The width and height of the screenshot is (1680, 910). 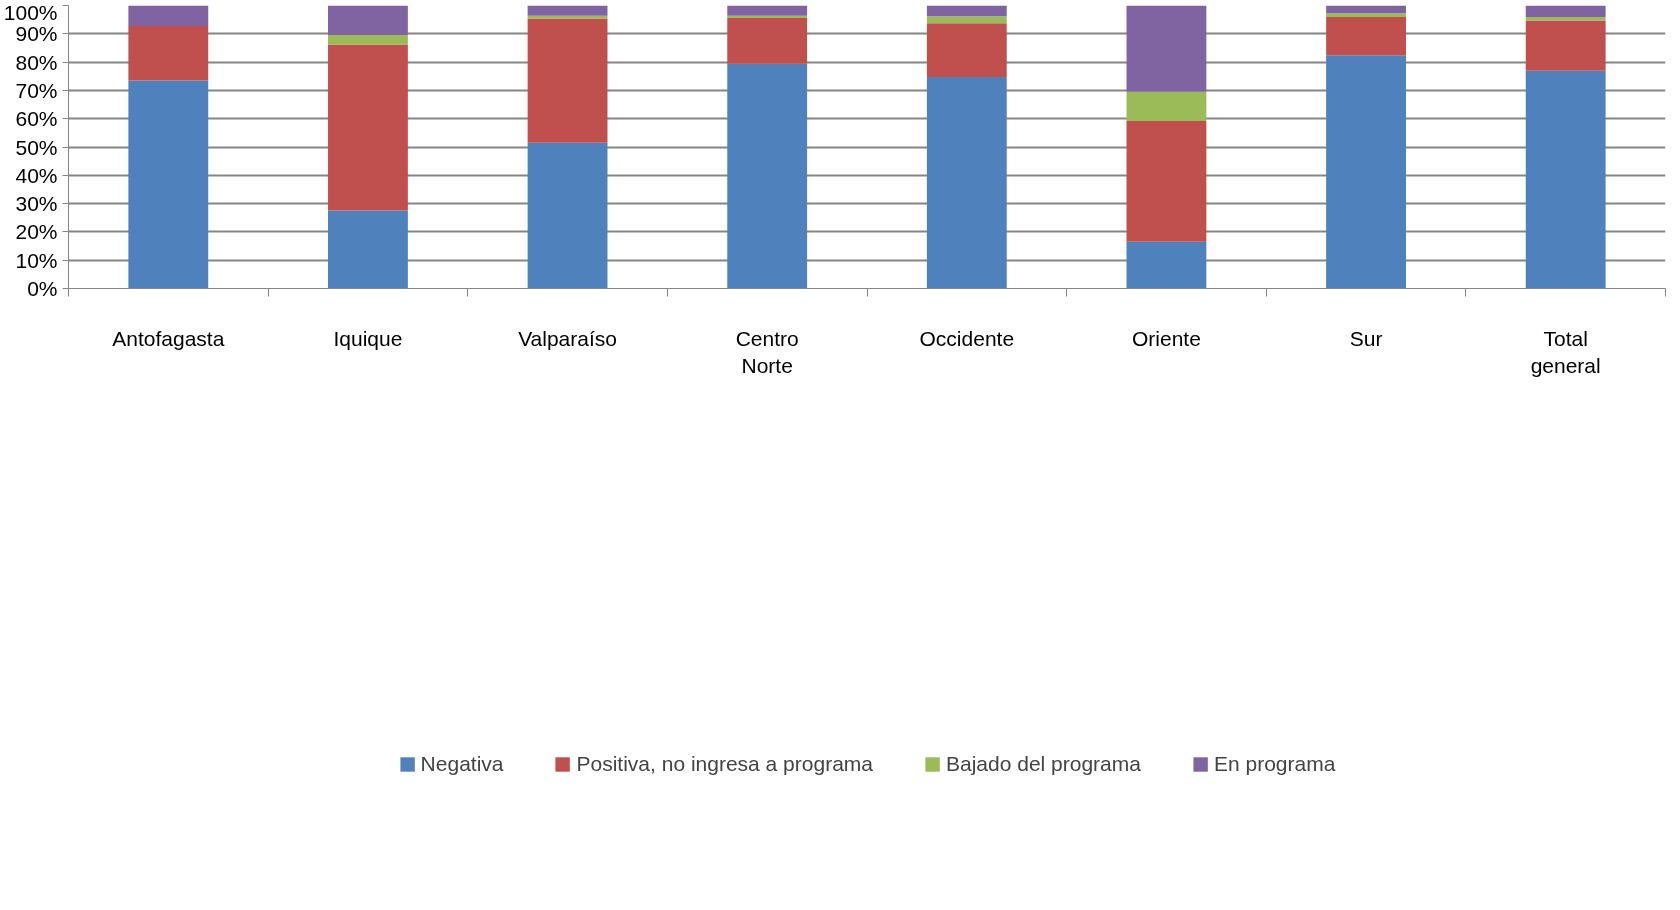 I want to click on y-tick-label: 30%, so click(x=36, y=204).